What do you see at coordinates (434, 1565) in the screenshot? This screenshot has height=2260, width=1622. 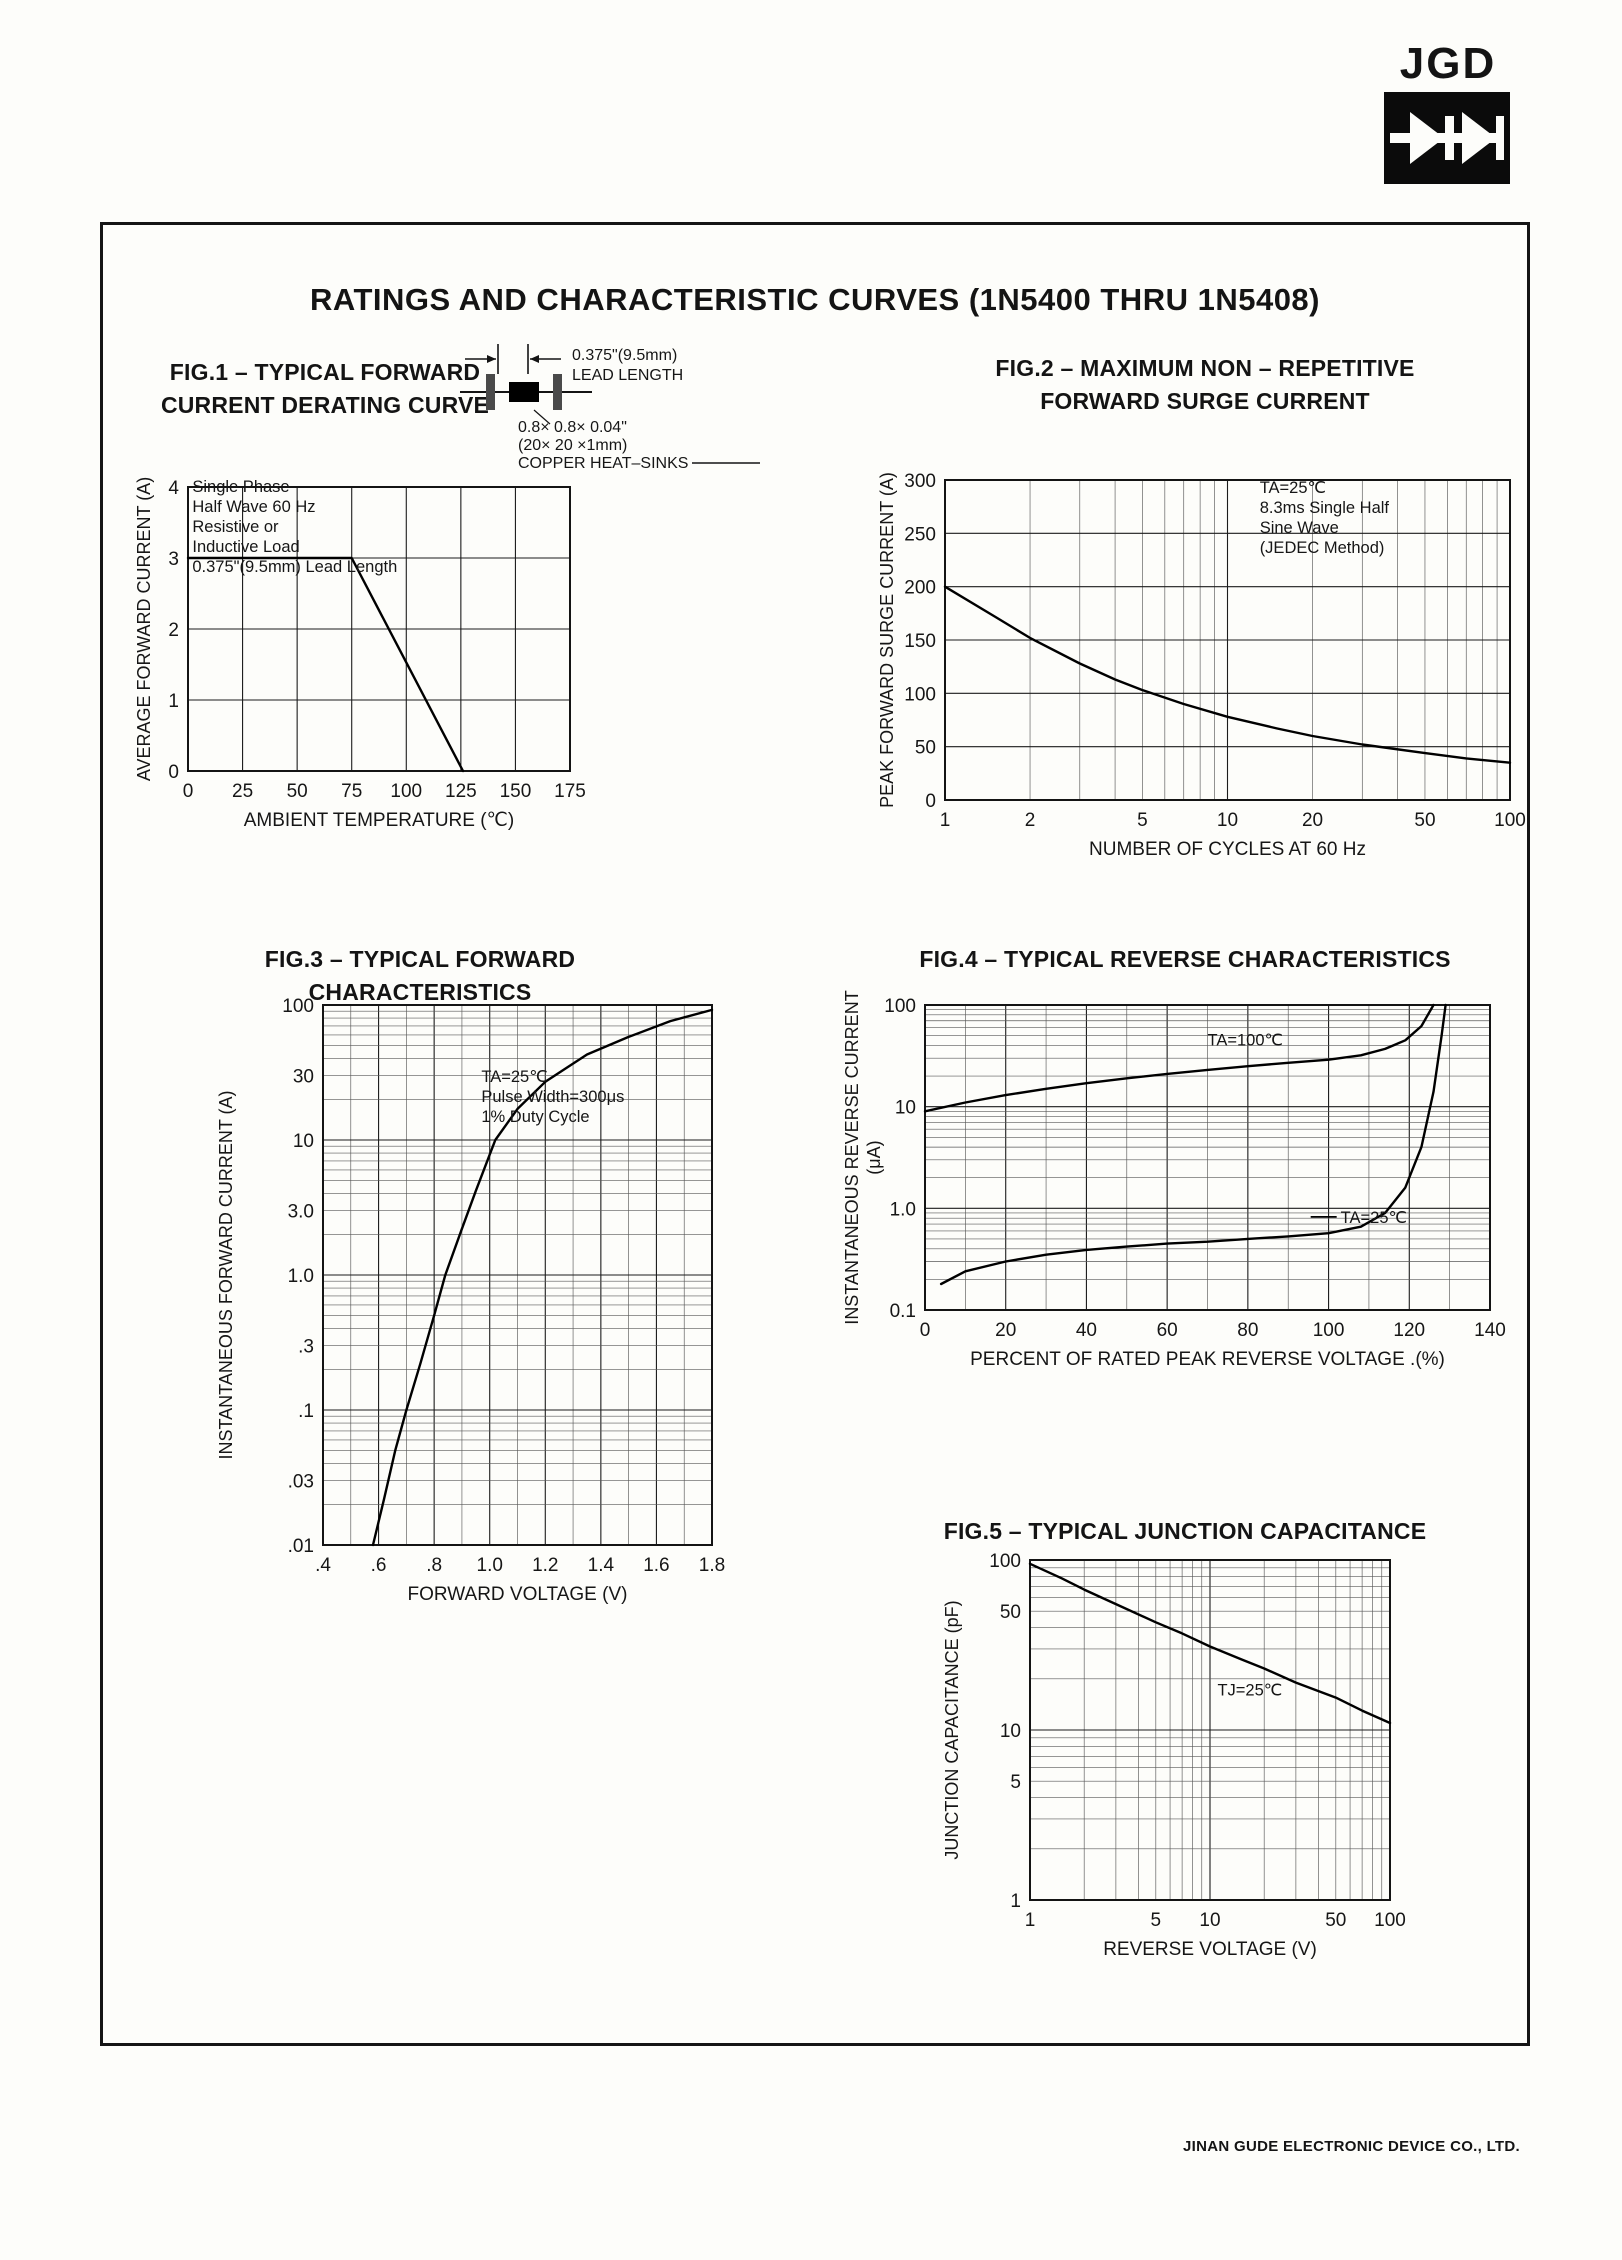 I see `svg-text: .8` at bounding box center [434, 1565].